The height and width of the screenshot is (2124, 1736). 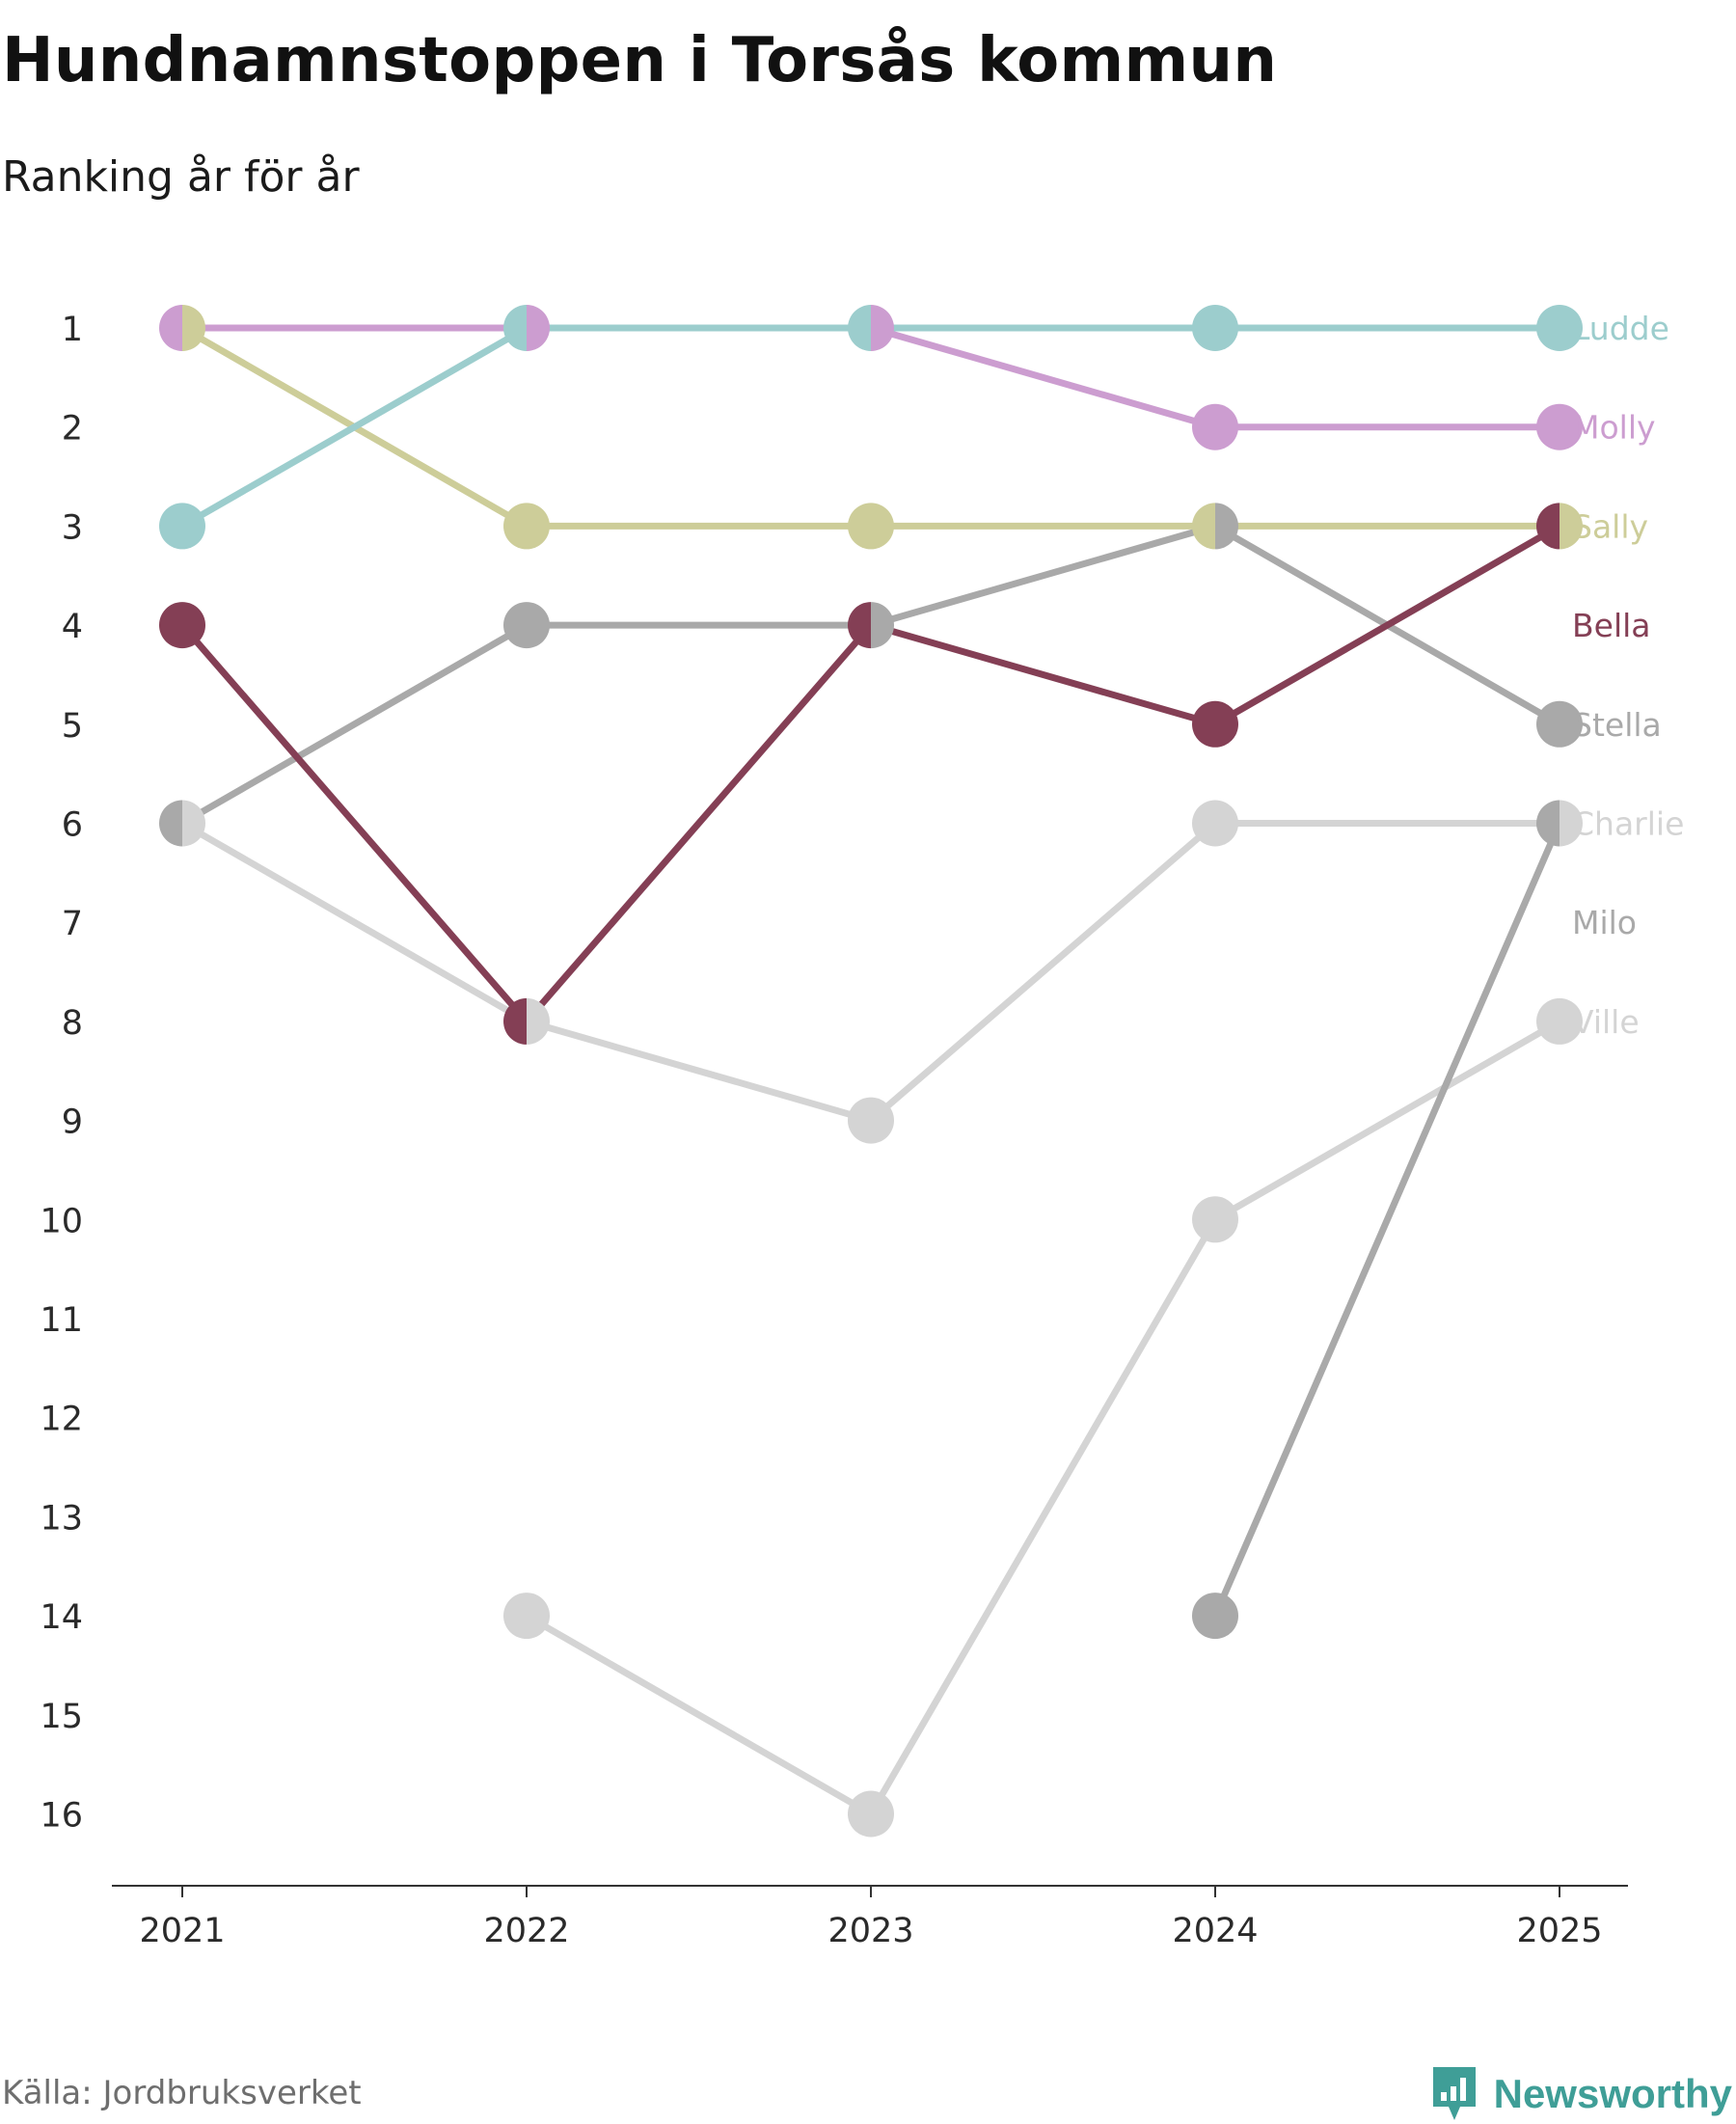 I want to click on y-tick-label: 10, so click(x=62, y=1221).